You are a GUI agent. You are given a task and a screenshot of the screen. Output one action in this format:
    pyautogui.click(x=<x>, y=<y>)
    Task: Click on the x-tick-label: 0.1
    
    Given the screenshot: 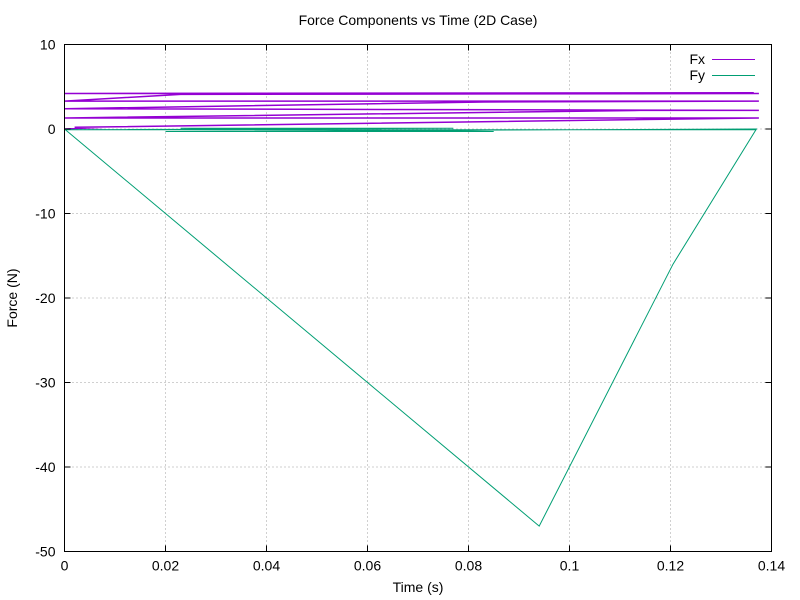 What is the action you would take?
    pyautogui.click(x=570, y=566)
    